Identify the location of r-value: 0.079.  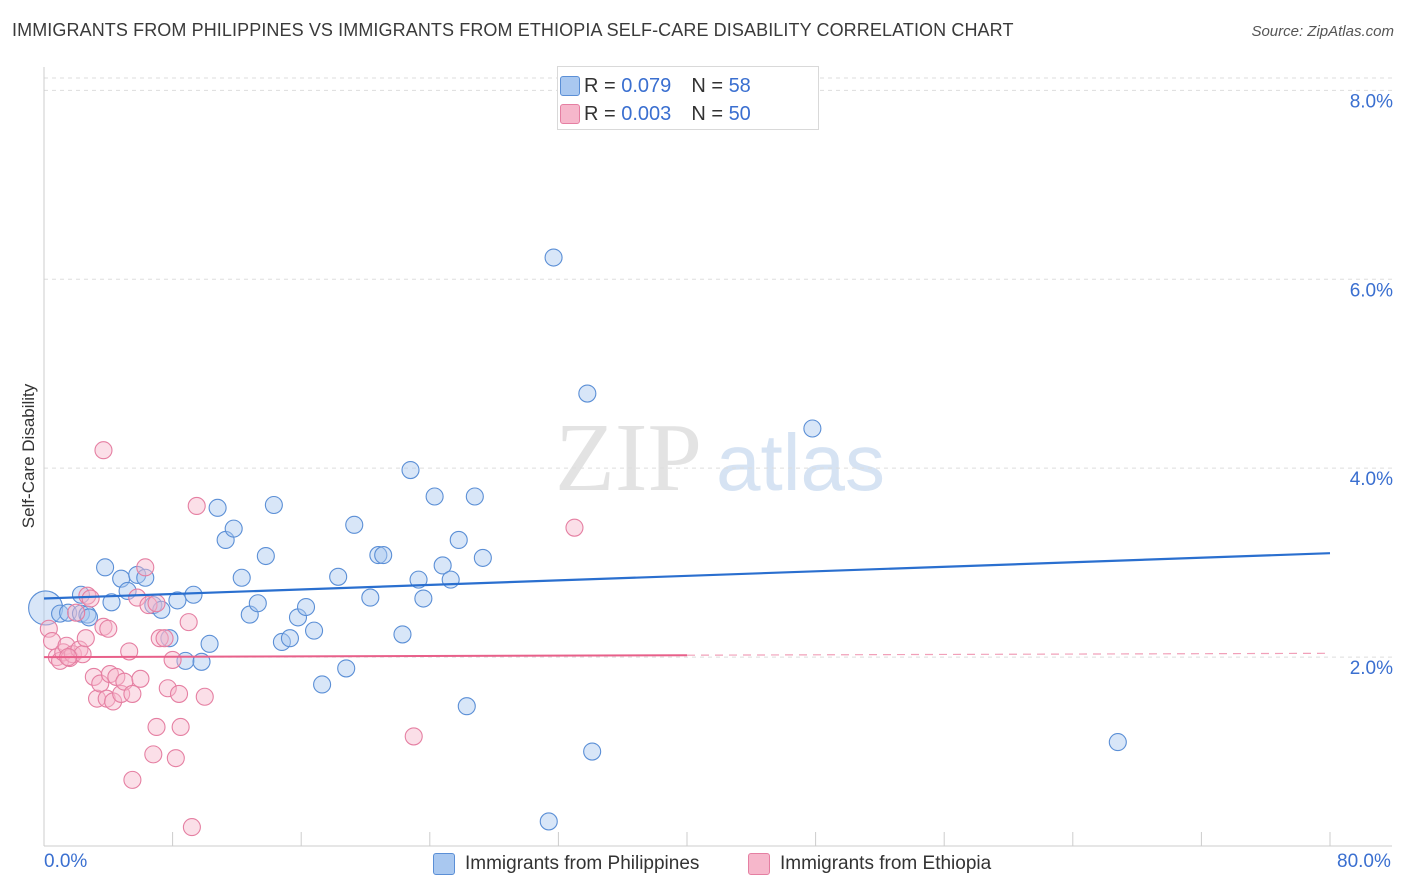
(646, 85).